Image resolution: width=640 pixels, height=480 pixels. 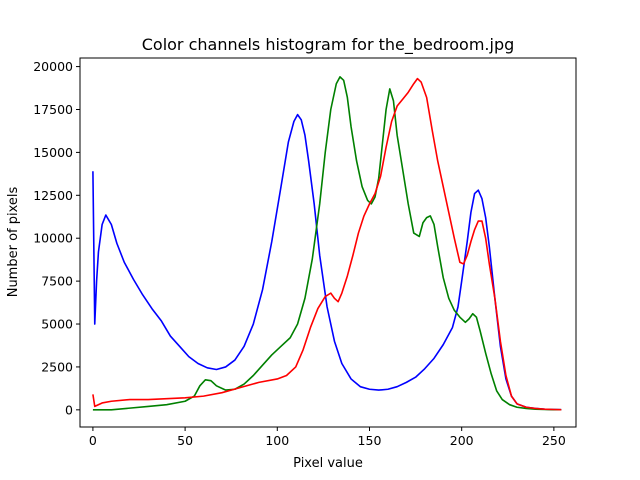 What do you see at coordinates (53, 238) in the screenshot?
I see `y-tick-label: 10000` at bounding box center [53, 238].